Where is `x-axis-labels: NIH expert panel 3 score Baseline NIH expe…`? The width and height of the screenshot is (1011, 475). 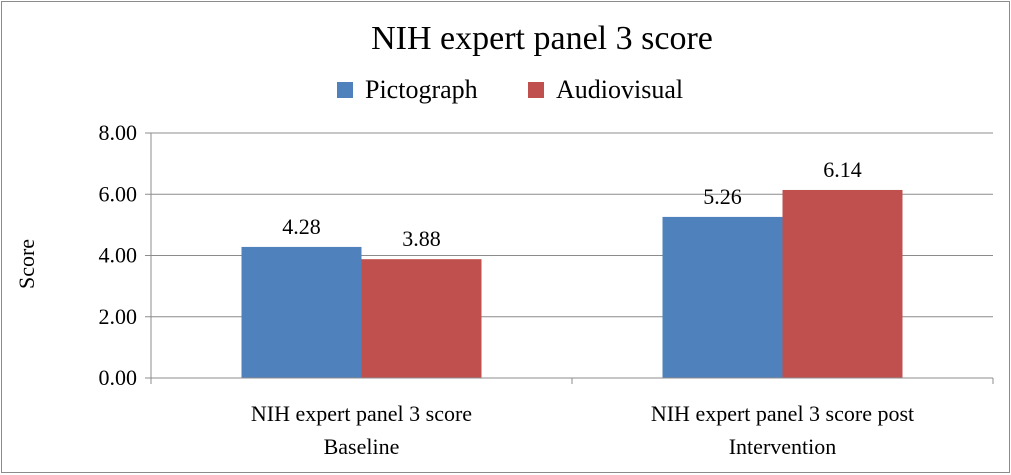
x-axis-labels: NIH expert panel 3 score Baseline NIH expe… is located at coordinates (582, 430).